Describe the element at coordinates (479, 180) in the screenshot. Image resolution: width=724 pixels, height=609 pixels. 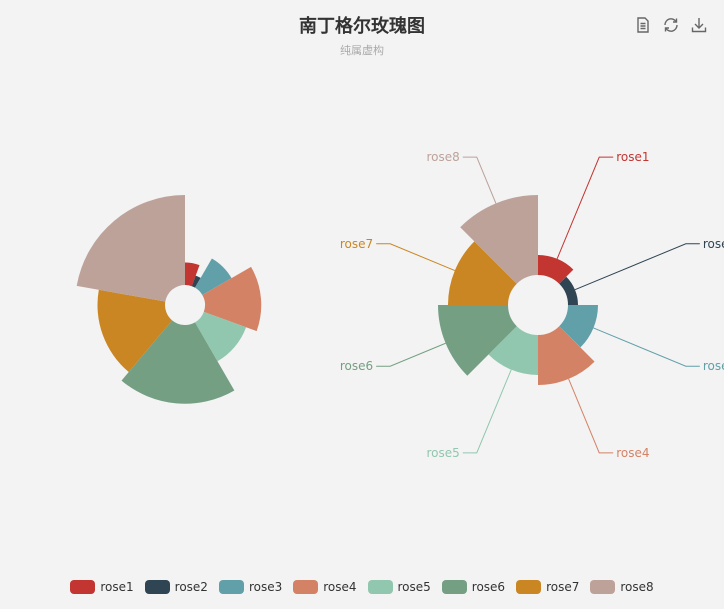
I see `label-line-rose8` at that location.